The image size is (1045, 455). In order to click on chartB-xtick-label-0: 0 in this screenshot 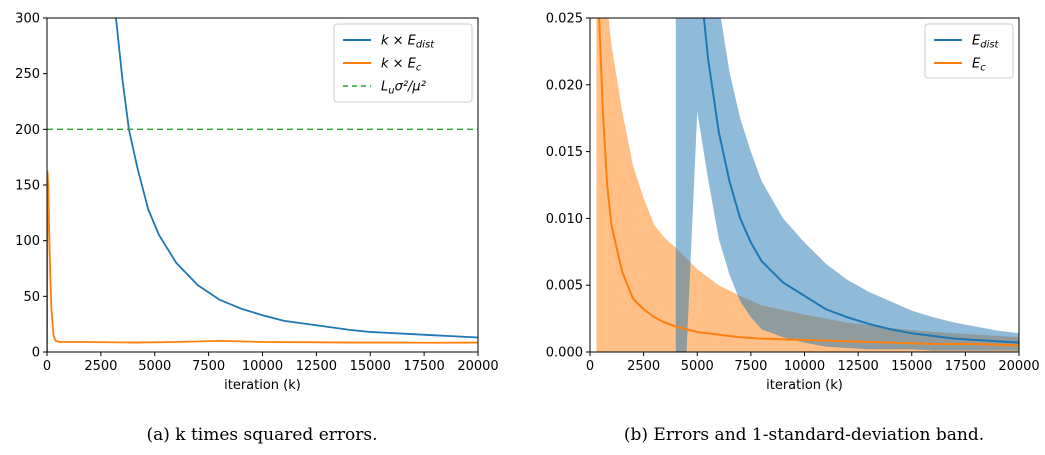, I will do `click(590, 366)`.